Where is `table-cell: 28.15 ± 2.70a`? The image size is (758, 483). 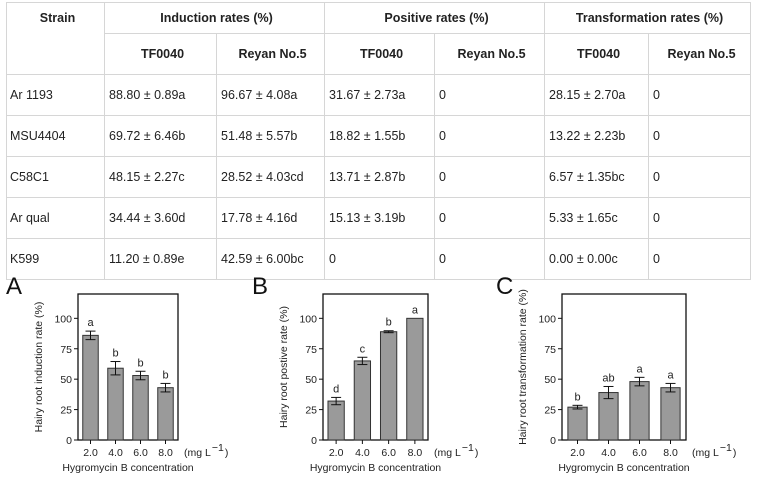 table-cell: 28.15 ± 2.70a is located at coordinates (597, 95).